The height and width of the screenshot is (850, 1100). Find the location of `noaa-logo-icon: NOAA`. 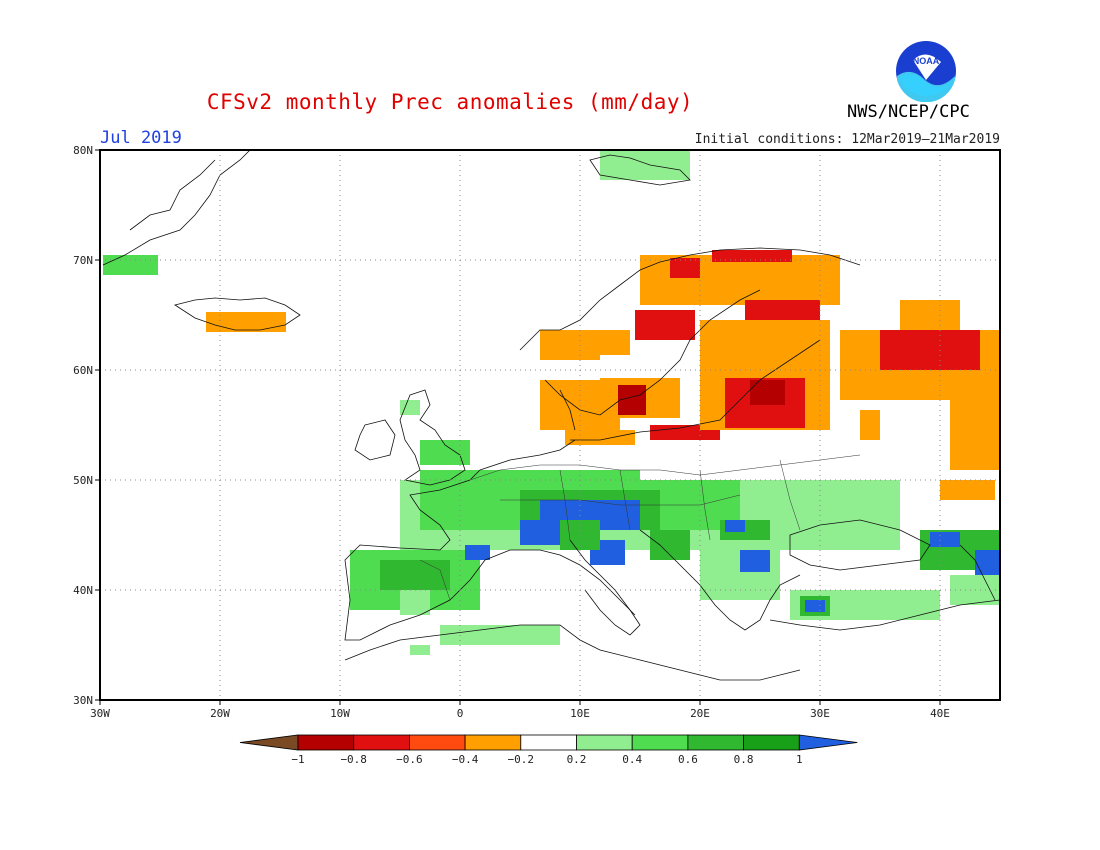

noaa-logo-icon: NOAA is located at coordinates (926, 71).